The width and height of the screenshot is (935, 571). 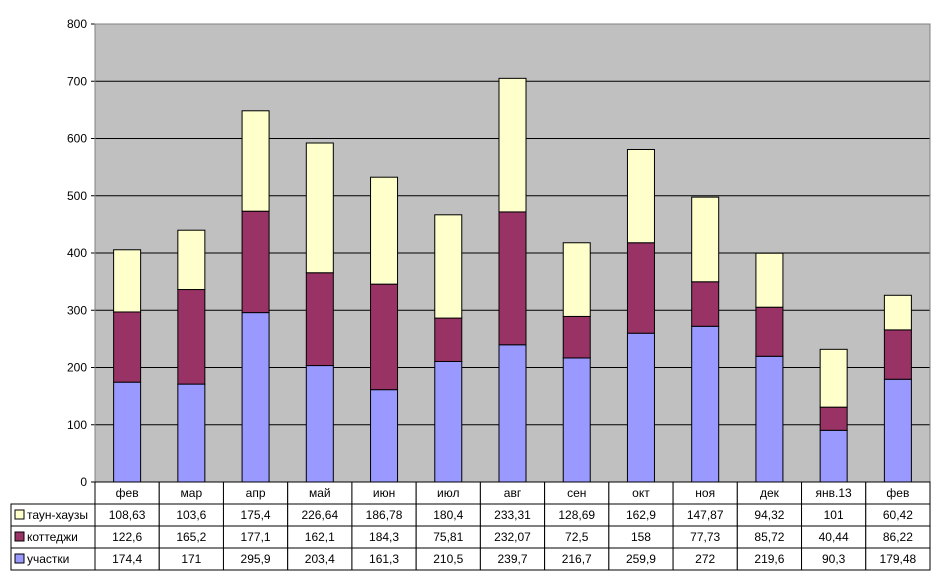 I want to click on x-tick-label: апр, so click(x=256, y=493).